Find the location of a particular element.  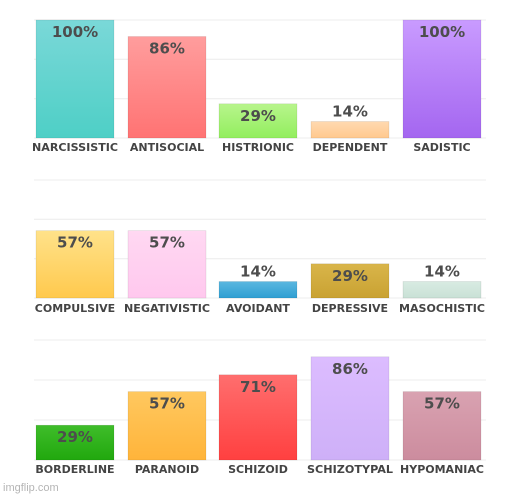

bar-antisocial is located at coordinates (167, 87).